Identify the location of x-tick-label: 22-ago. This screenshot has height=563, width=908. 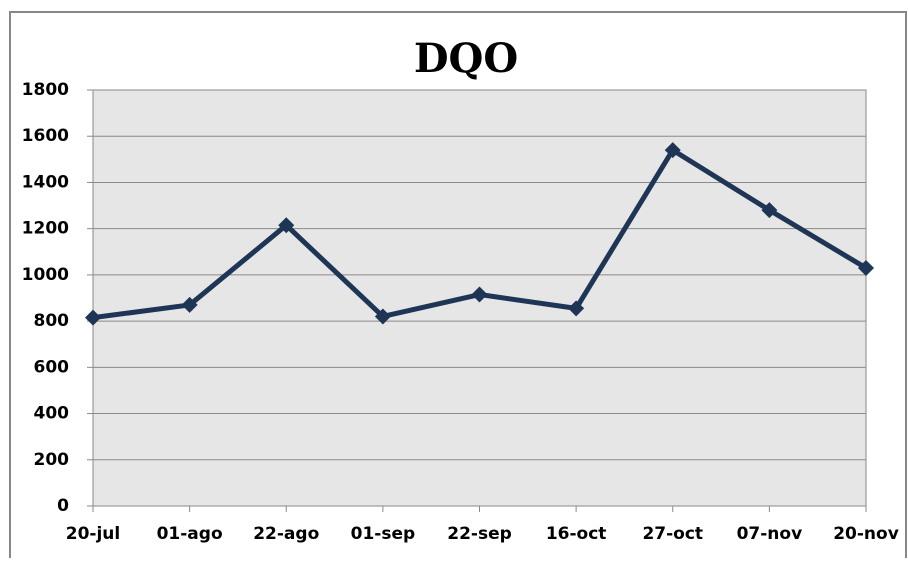
(286, 534).